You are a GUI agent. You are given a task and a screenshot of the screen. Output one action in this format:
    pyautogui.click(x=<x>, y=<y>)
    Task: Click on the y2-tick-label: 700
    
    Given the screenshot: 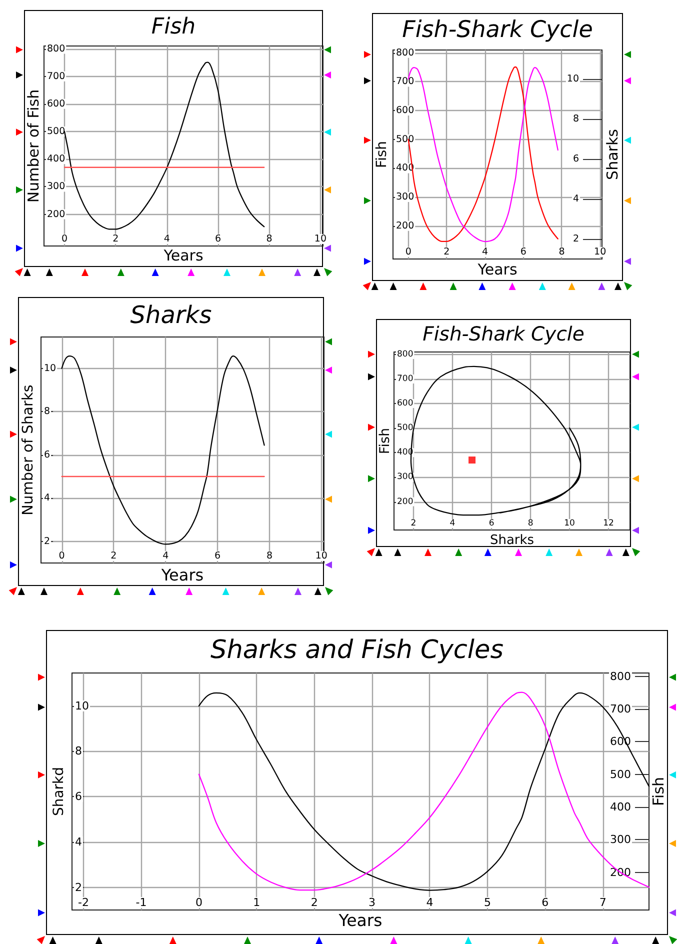 What is the action you would take?
    pyautogui.click(x=620, y=709)
    